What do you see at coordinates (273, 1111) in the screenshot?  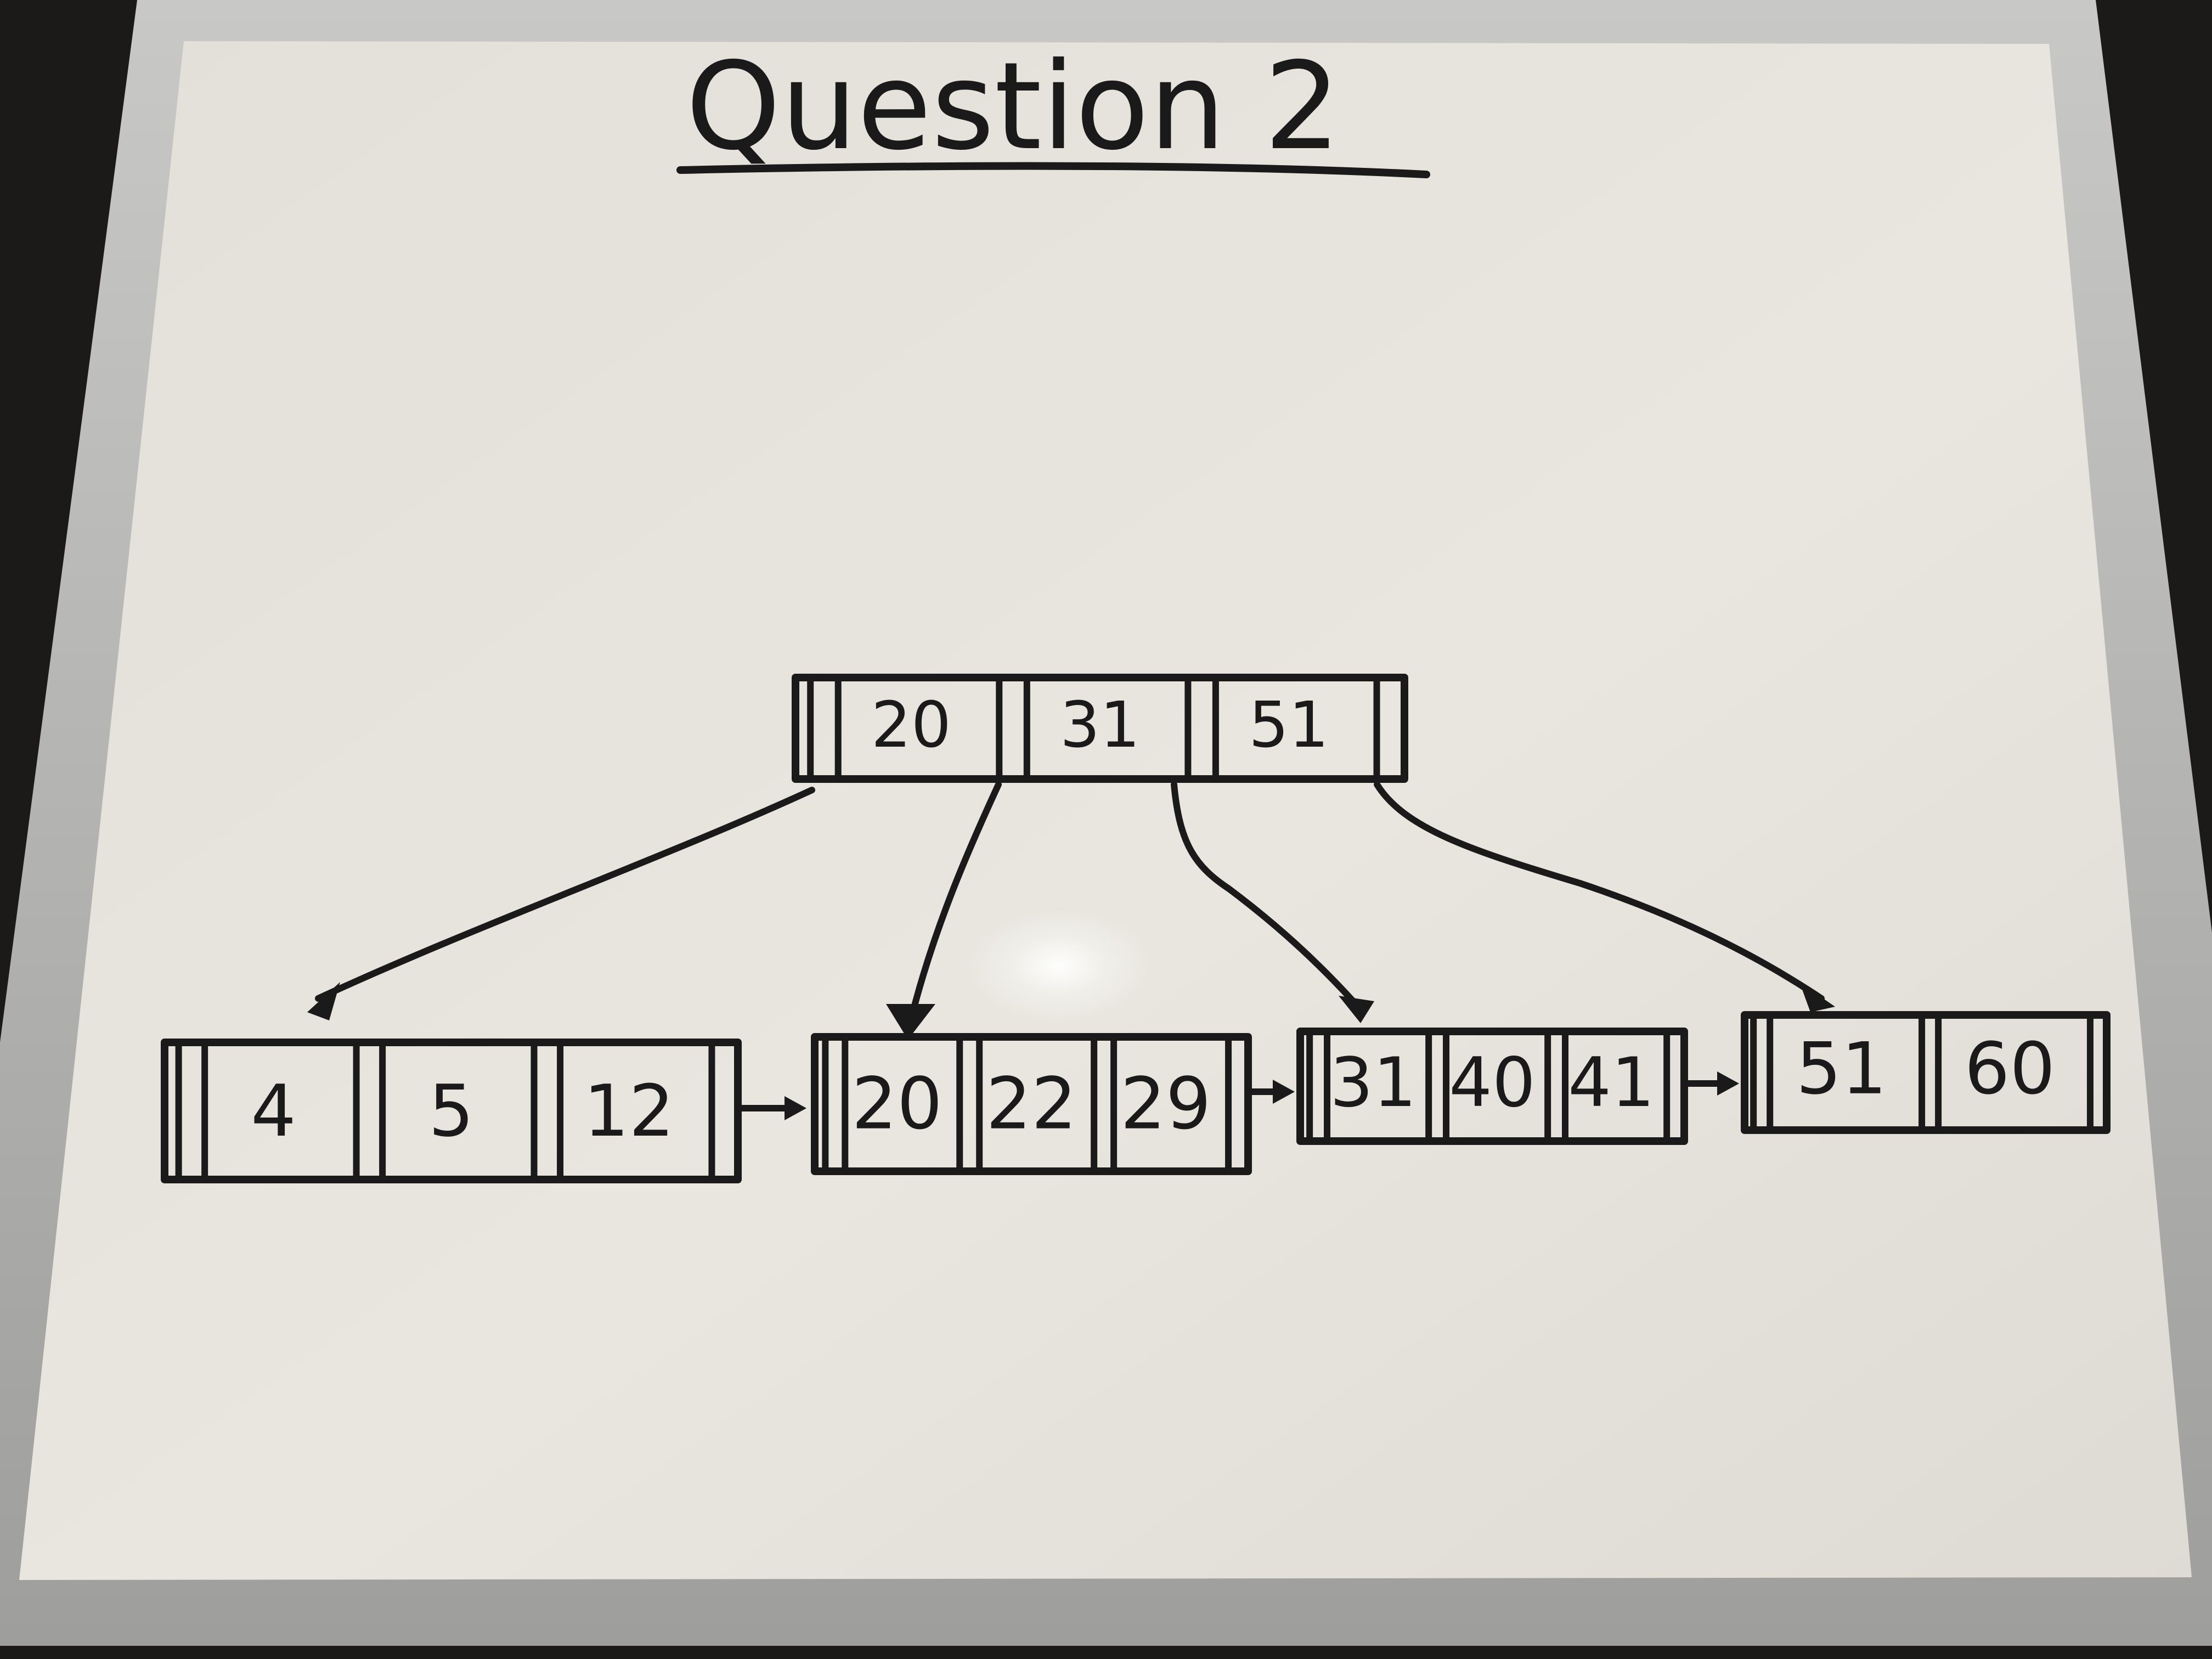 I see `node-key: 4` at bounding box center [273, 1111].